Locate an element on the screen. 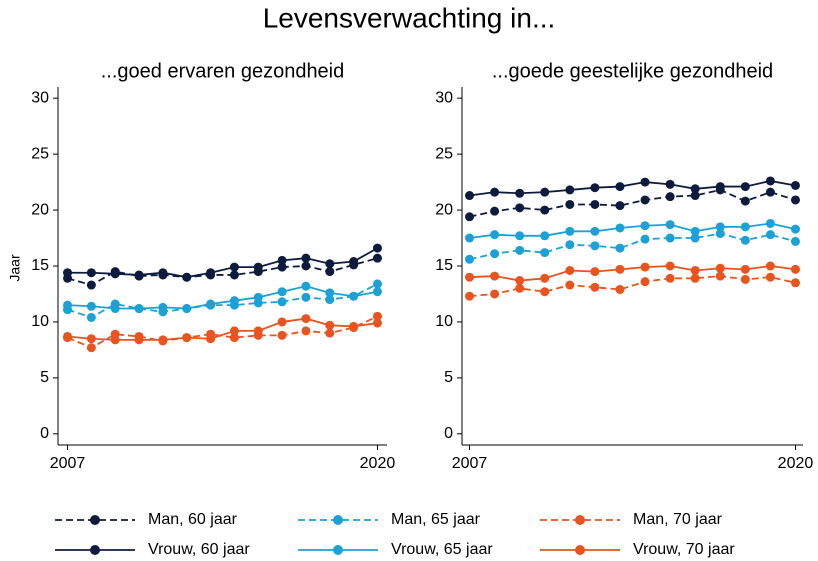  x-tick-label: 2007 is located at coordinates (470, 463).